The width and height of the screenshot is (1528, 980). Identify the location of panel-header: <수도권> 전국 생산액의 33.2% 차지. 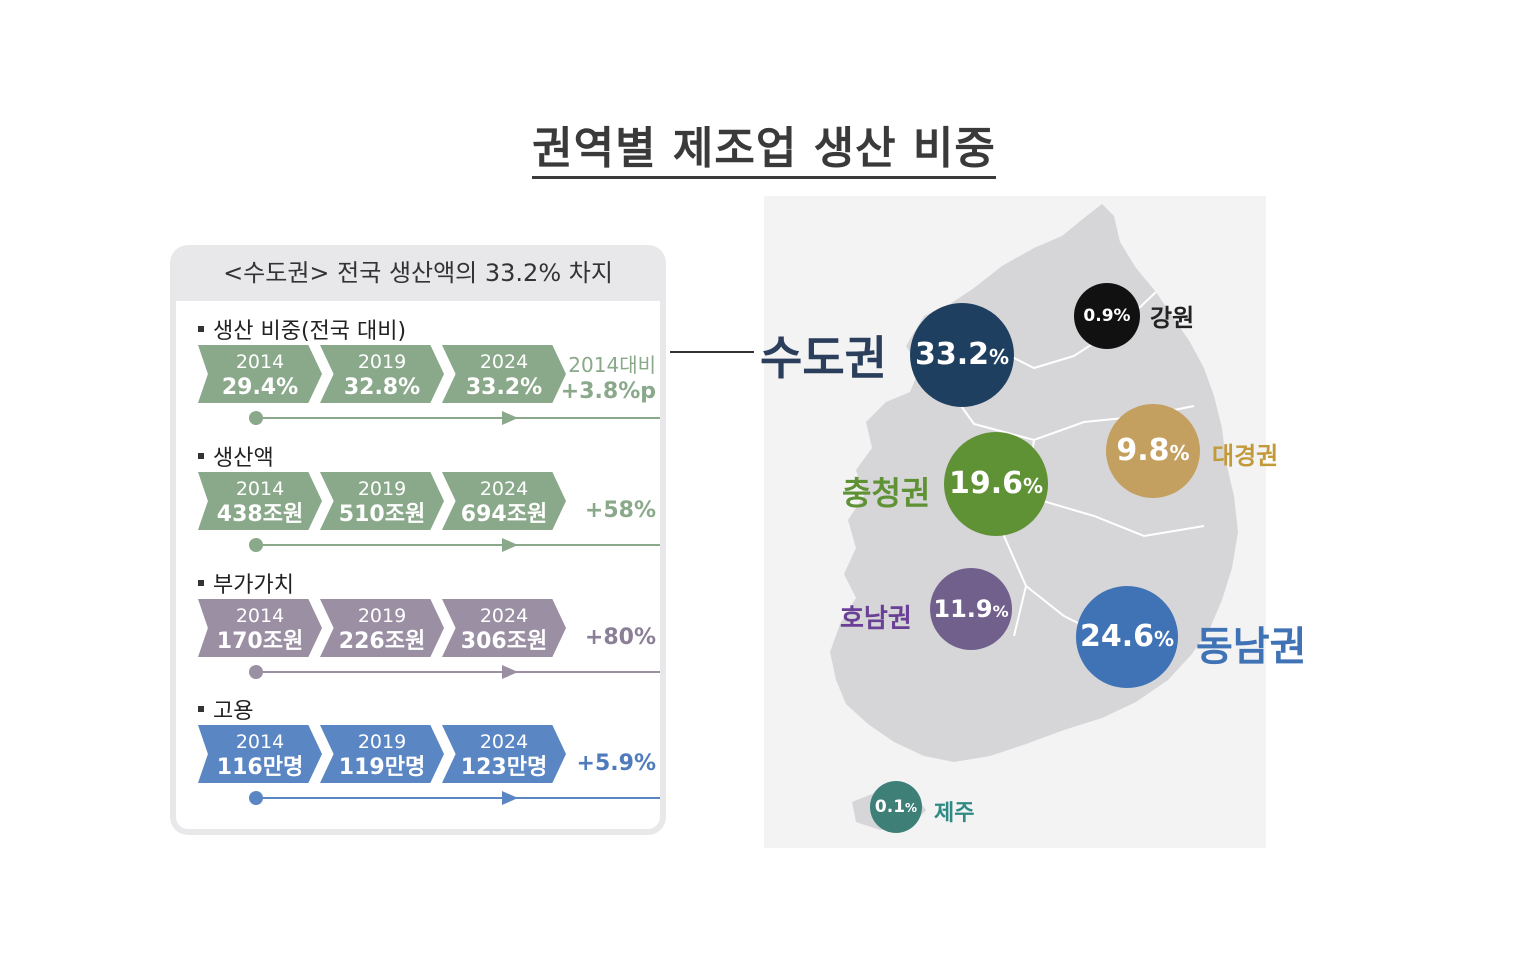
(418, 273).